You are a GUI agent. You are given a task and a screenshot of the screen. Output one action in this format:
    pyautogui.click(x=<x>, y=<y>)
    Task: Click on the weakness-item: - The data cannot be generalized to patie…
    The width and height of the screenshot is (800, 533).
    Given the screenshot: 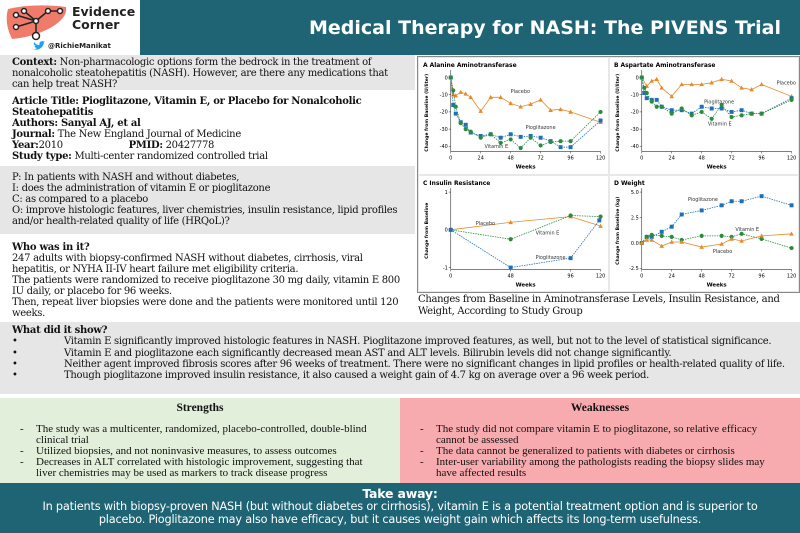 What is the action you would take?
    pyautogui.click(x=577, y=451)
    